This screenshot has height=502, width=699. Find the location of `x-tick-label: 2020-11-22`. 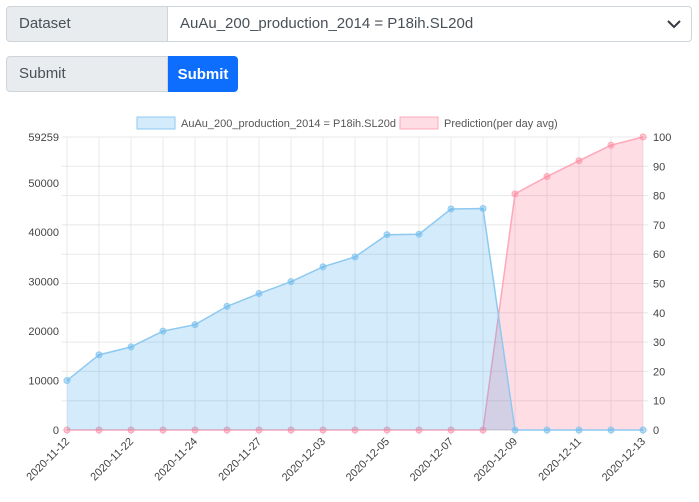

x-tick-label: 2020-11-22 is located at coordinates (112, 460).